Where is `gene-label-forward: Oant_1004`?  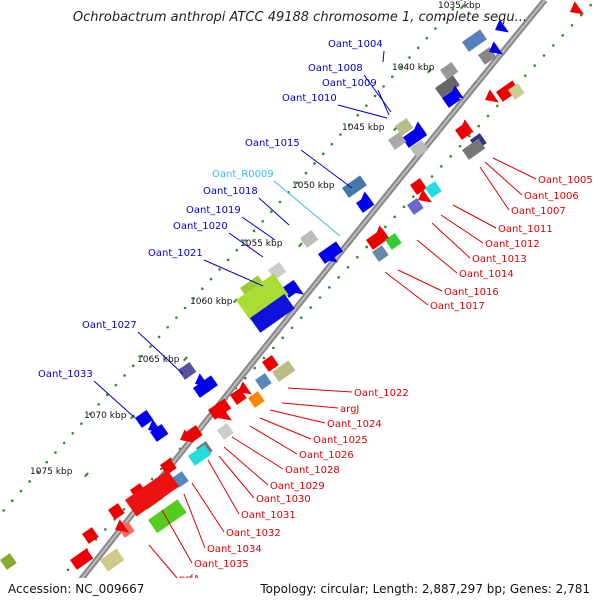
gene-label-forward: Oant_1004 is located at coordinates (355, 44).